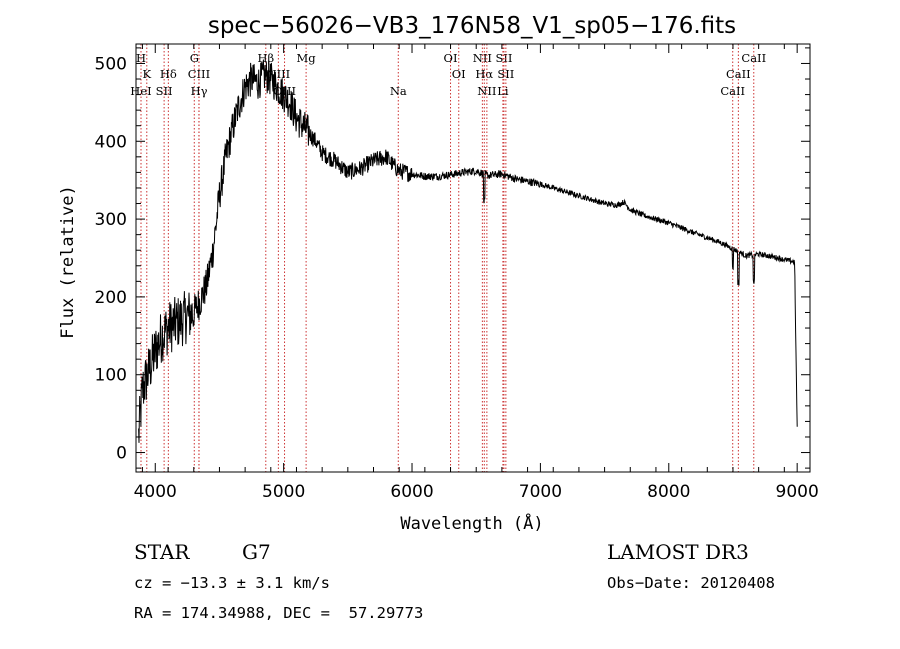 The image size is (900, 649). I want to click on spectral-line-label: HeI, so click(140, 91).